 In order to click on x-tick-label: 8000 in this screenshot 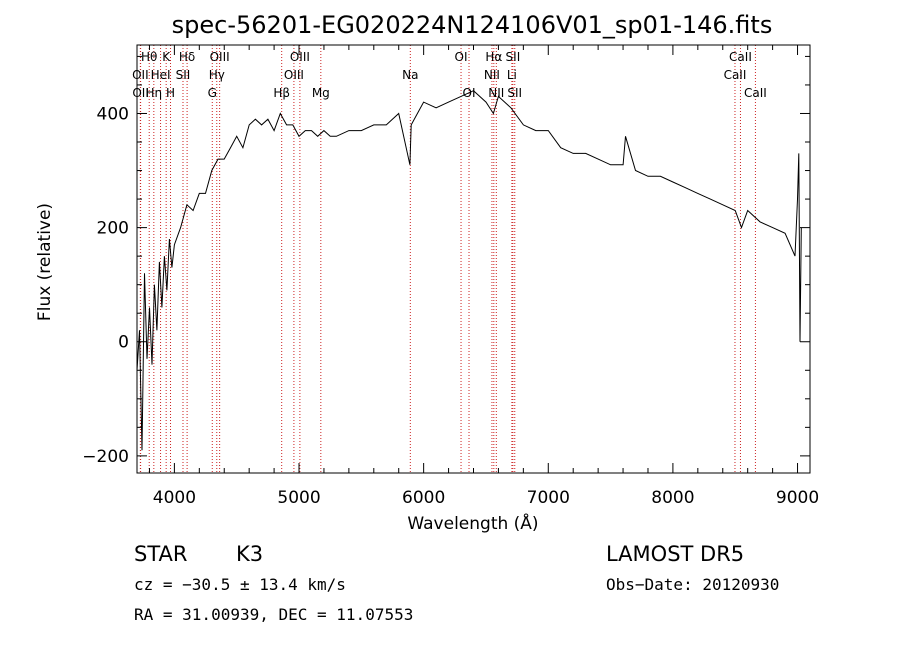, I will do `click(672, 498)`.